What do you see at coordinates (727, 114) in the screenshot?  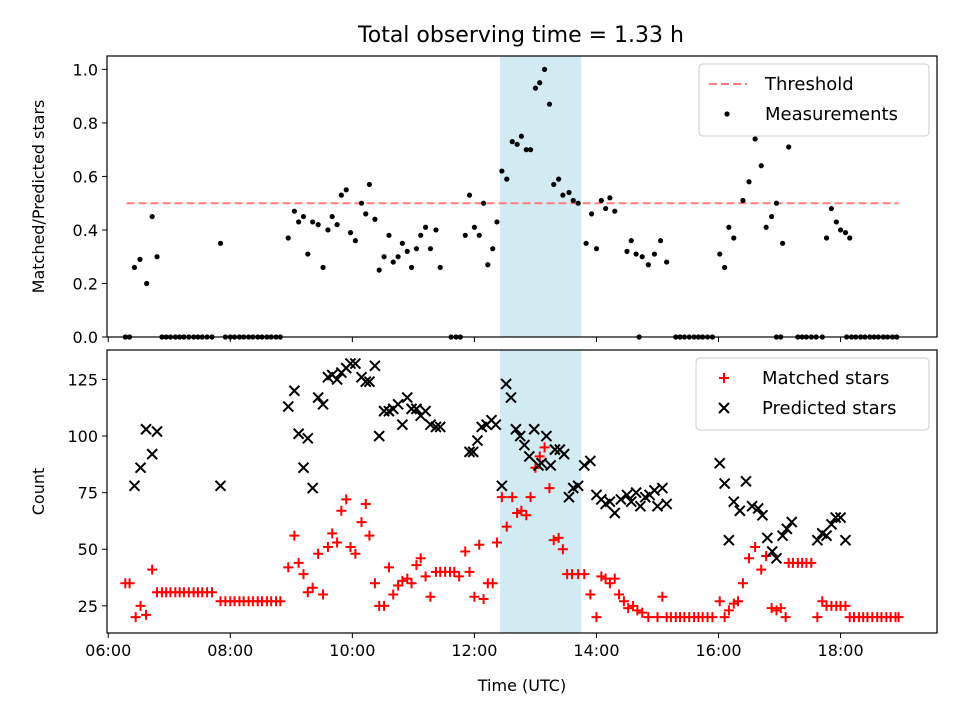 I see `legend-measurement-swatch` at bounding box center [727, 114].